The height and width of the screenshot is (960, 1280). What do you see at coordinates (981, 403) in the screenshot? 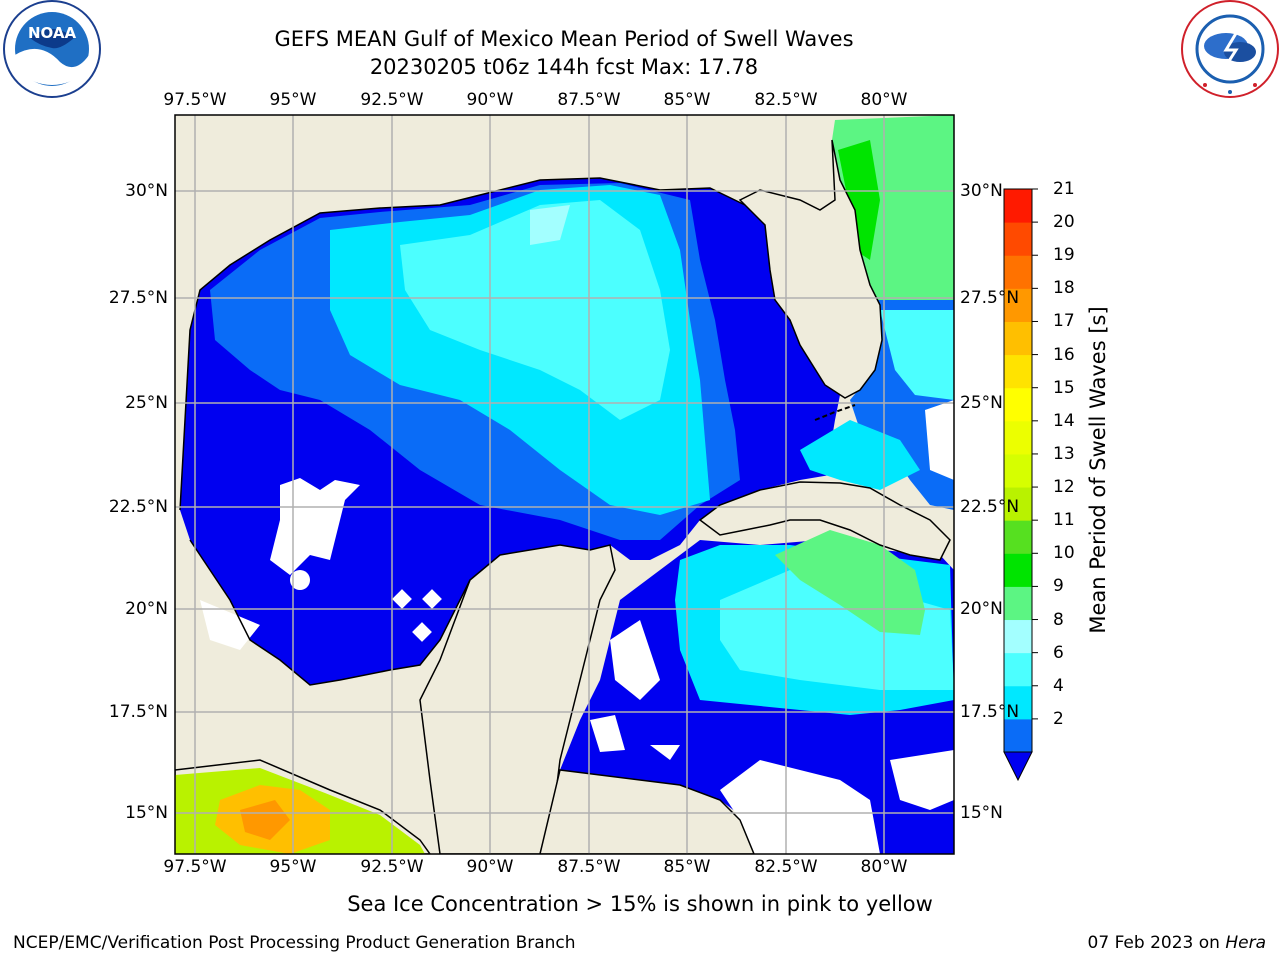
I see `lat-label-right: 25°N` at bounding box center [981, 403].